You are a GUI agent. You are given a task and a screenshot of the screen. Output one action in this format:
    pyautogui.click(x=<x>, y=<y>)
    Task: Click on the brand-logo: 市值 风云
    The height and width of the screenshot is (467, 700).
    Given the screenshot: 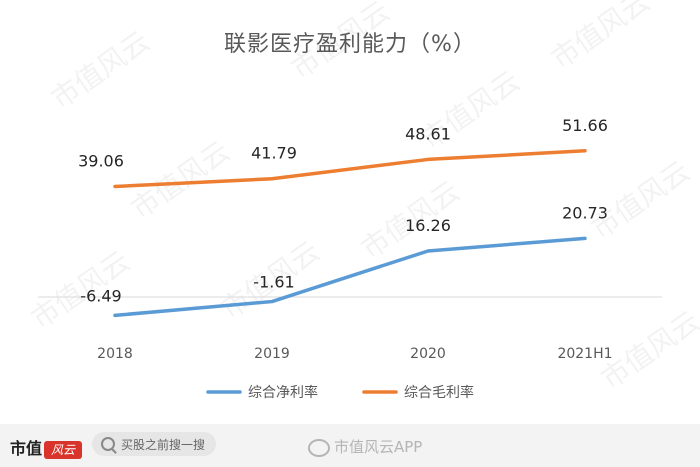 What is the action you would take?
    pyautogui.click(x=46, y=447)
    